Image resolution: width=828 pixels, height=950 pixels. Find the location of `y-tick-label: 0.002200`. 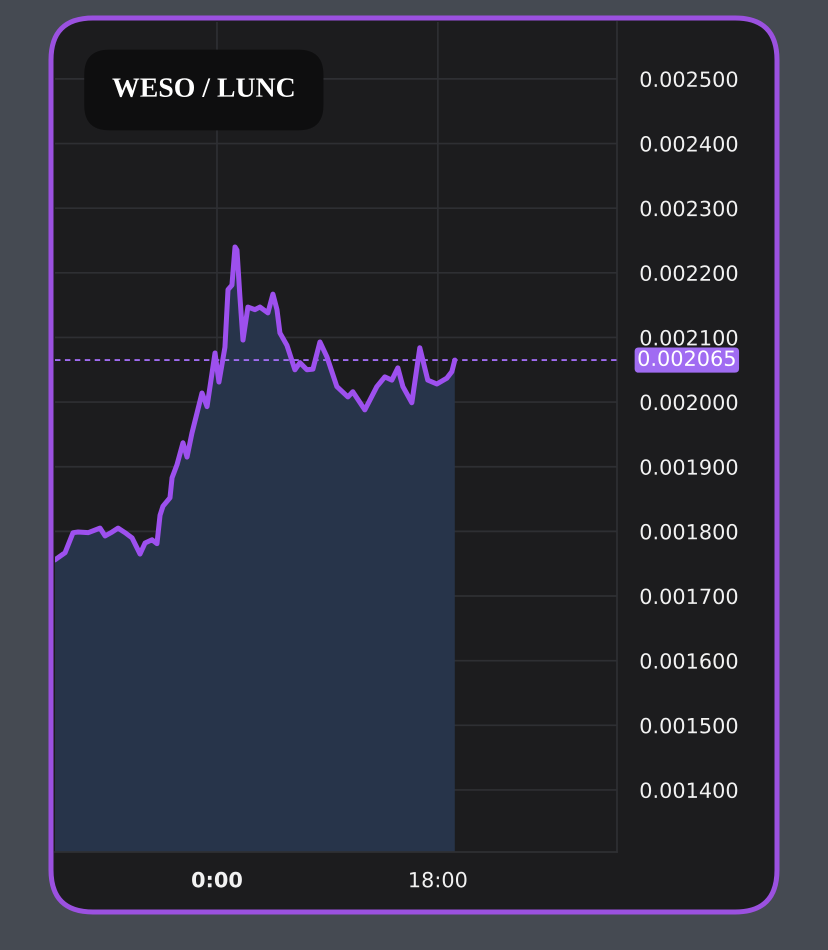

y-tick-label: 0.002200 is located at coordinates (689, 273).